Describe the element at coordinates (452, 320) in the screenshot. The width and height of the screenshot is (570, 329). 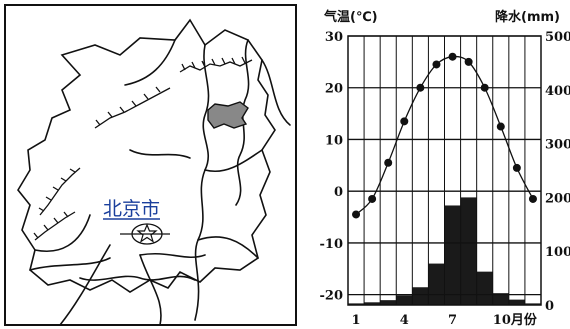
I see `month-tick-label: 7` at that location.